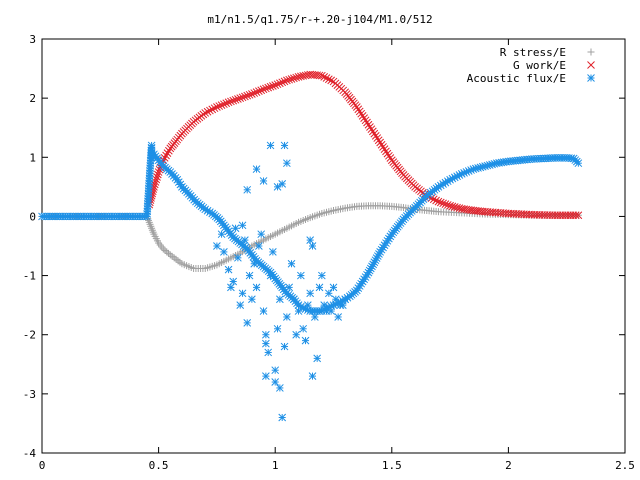 The image size is (640, 480). What do you see at coordinates (591, 78) in the screenshot?
I see `legend-marker` at bounding box center [591, 78].